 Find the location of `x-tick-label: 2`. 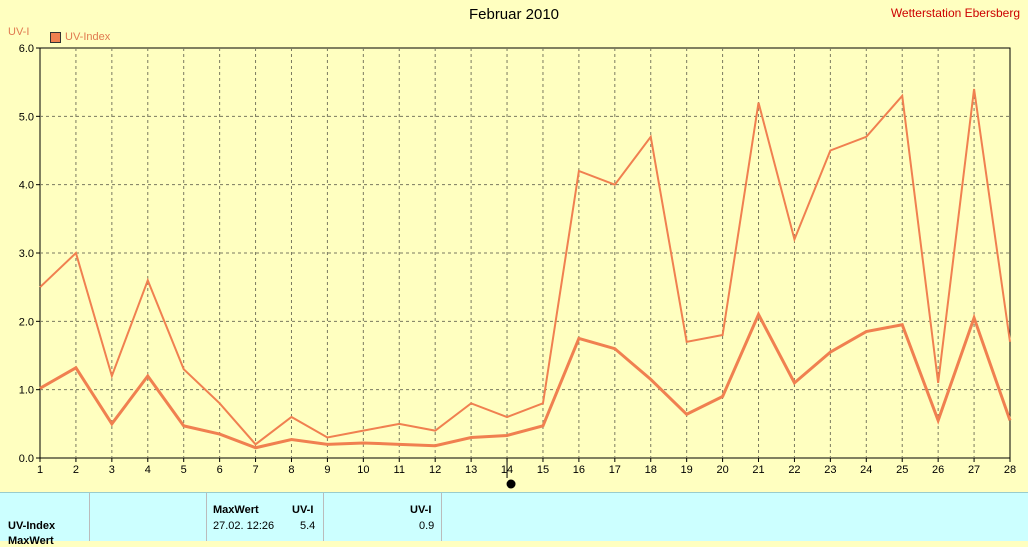

x-tick-label: 2 is located at coordinates (76, 470).